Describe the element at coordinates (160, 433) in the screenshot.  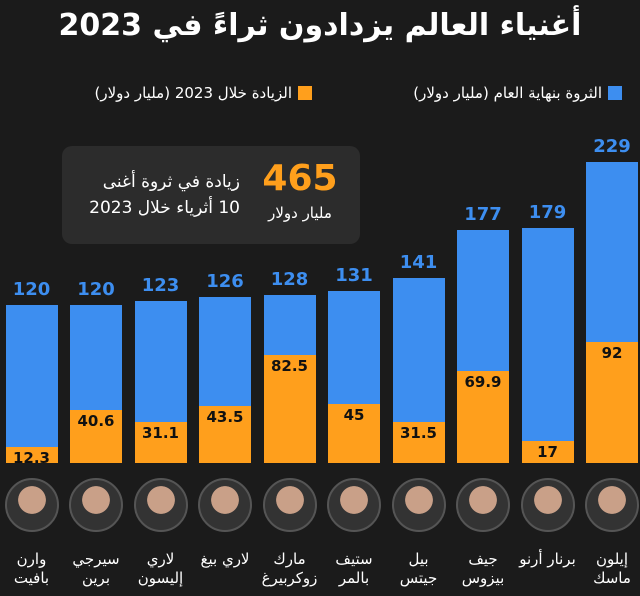
I see `value-label: 31.1` at that location.